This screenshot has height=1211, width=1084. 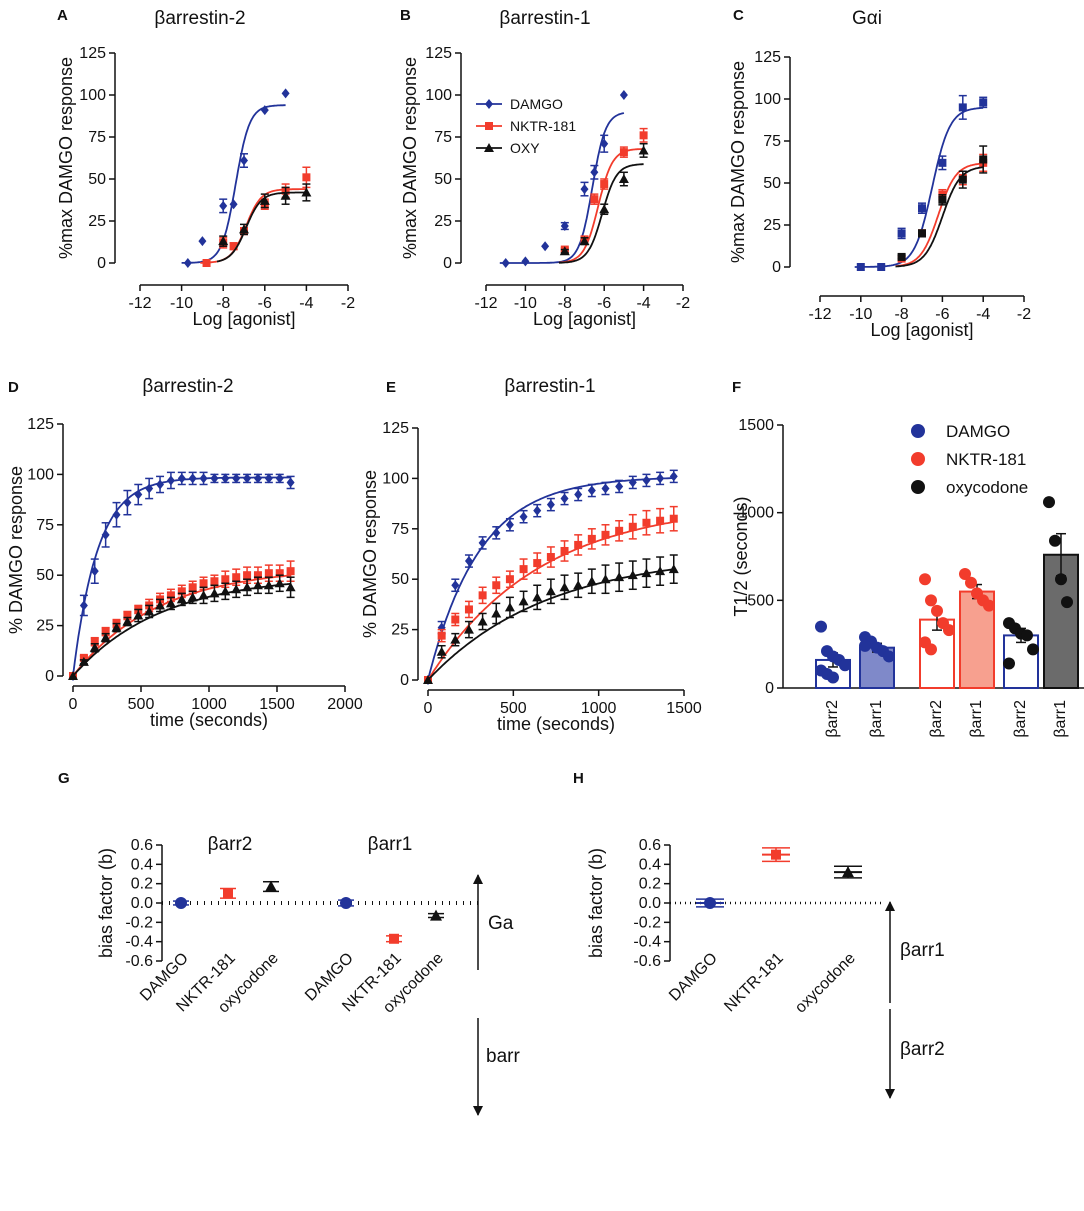 I want to click on panel-letter: F, so click(x=736, y=387).